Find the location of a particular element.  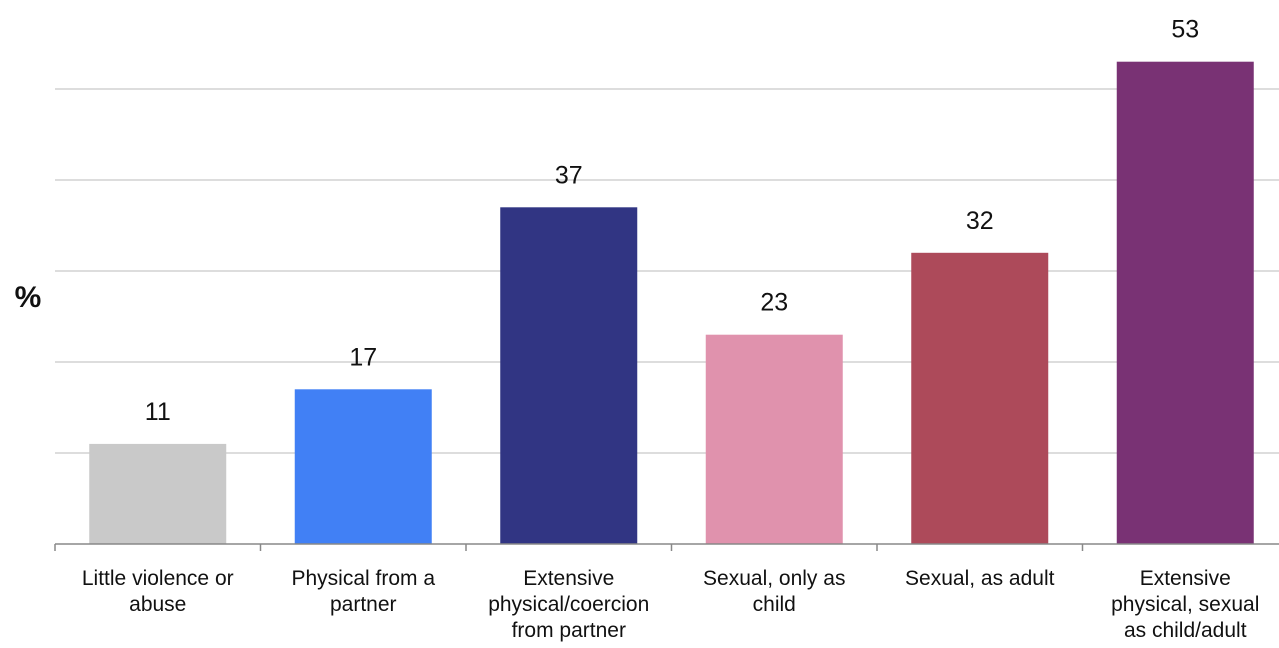

value-label-4: 23 is located at coordinates (774, 303).